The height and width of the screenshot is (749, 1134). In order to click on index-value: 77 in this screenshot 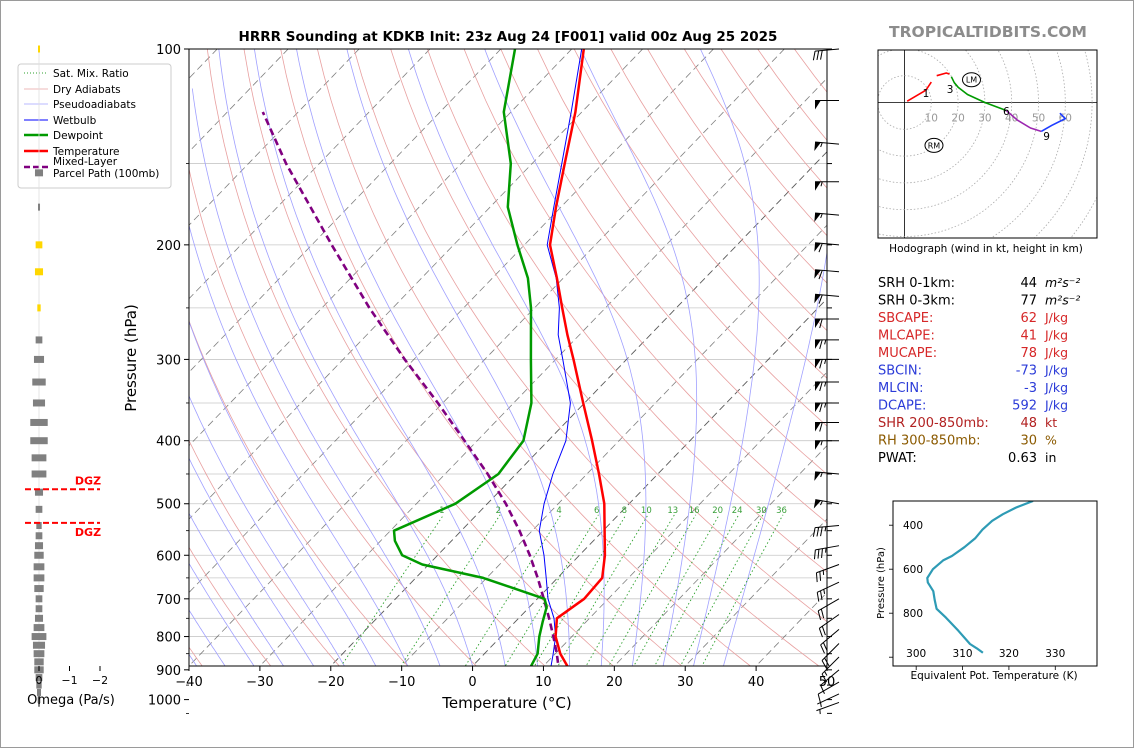, I will do `click(1028, 301)`.